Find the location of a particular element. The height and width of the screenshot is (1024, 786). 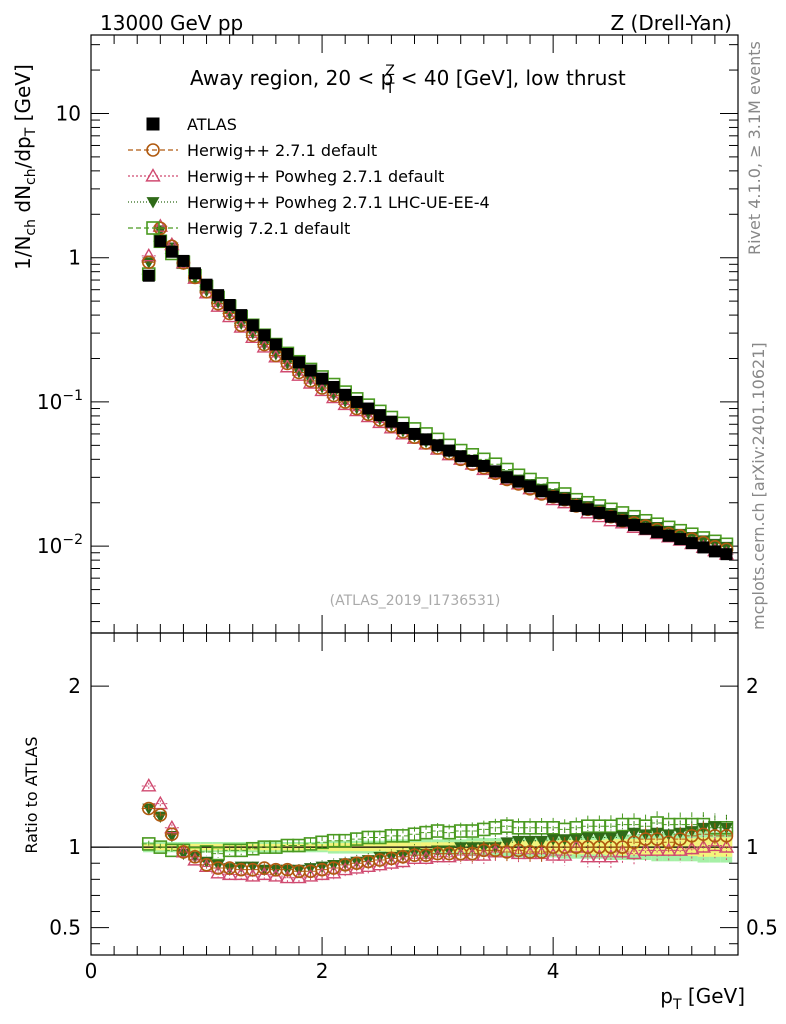

main-y-tick-labels: 10 1 10⁻¹ 10⁻² is located at coordinates (60, 329).